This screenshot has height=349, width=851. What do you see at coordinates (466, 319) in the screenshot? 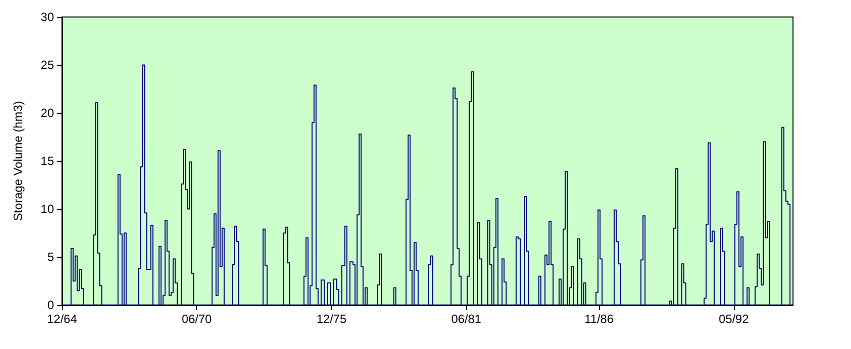
I see `x-tick-label: 06/81` at bounding box center [466, 319].